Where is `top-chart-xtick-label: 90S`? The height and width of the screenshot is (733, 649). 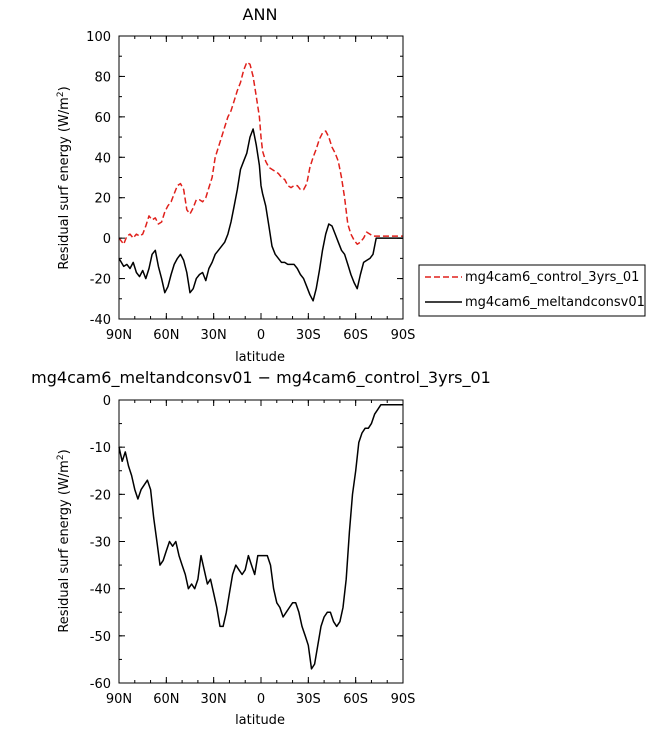
top-chart-xtick-label: 90S is located at coordinates (403, 335).